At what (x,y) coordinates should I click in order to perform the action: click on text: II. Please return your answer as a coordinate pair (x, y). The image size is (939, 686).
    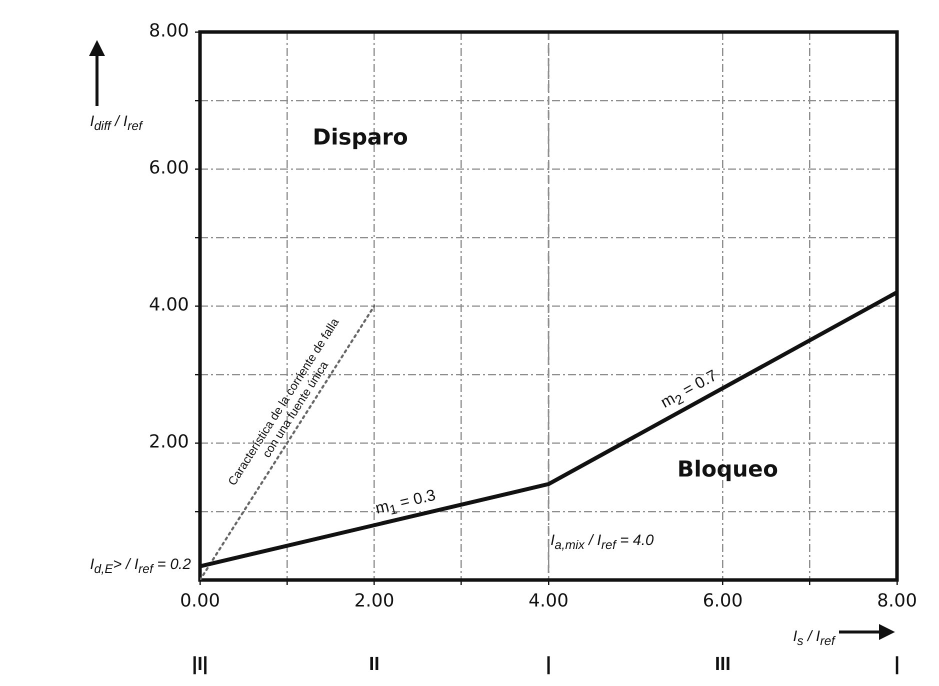
    Looking at the image, I should click on (374, 665).